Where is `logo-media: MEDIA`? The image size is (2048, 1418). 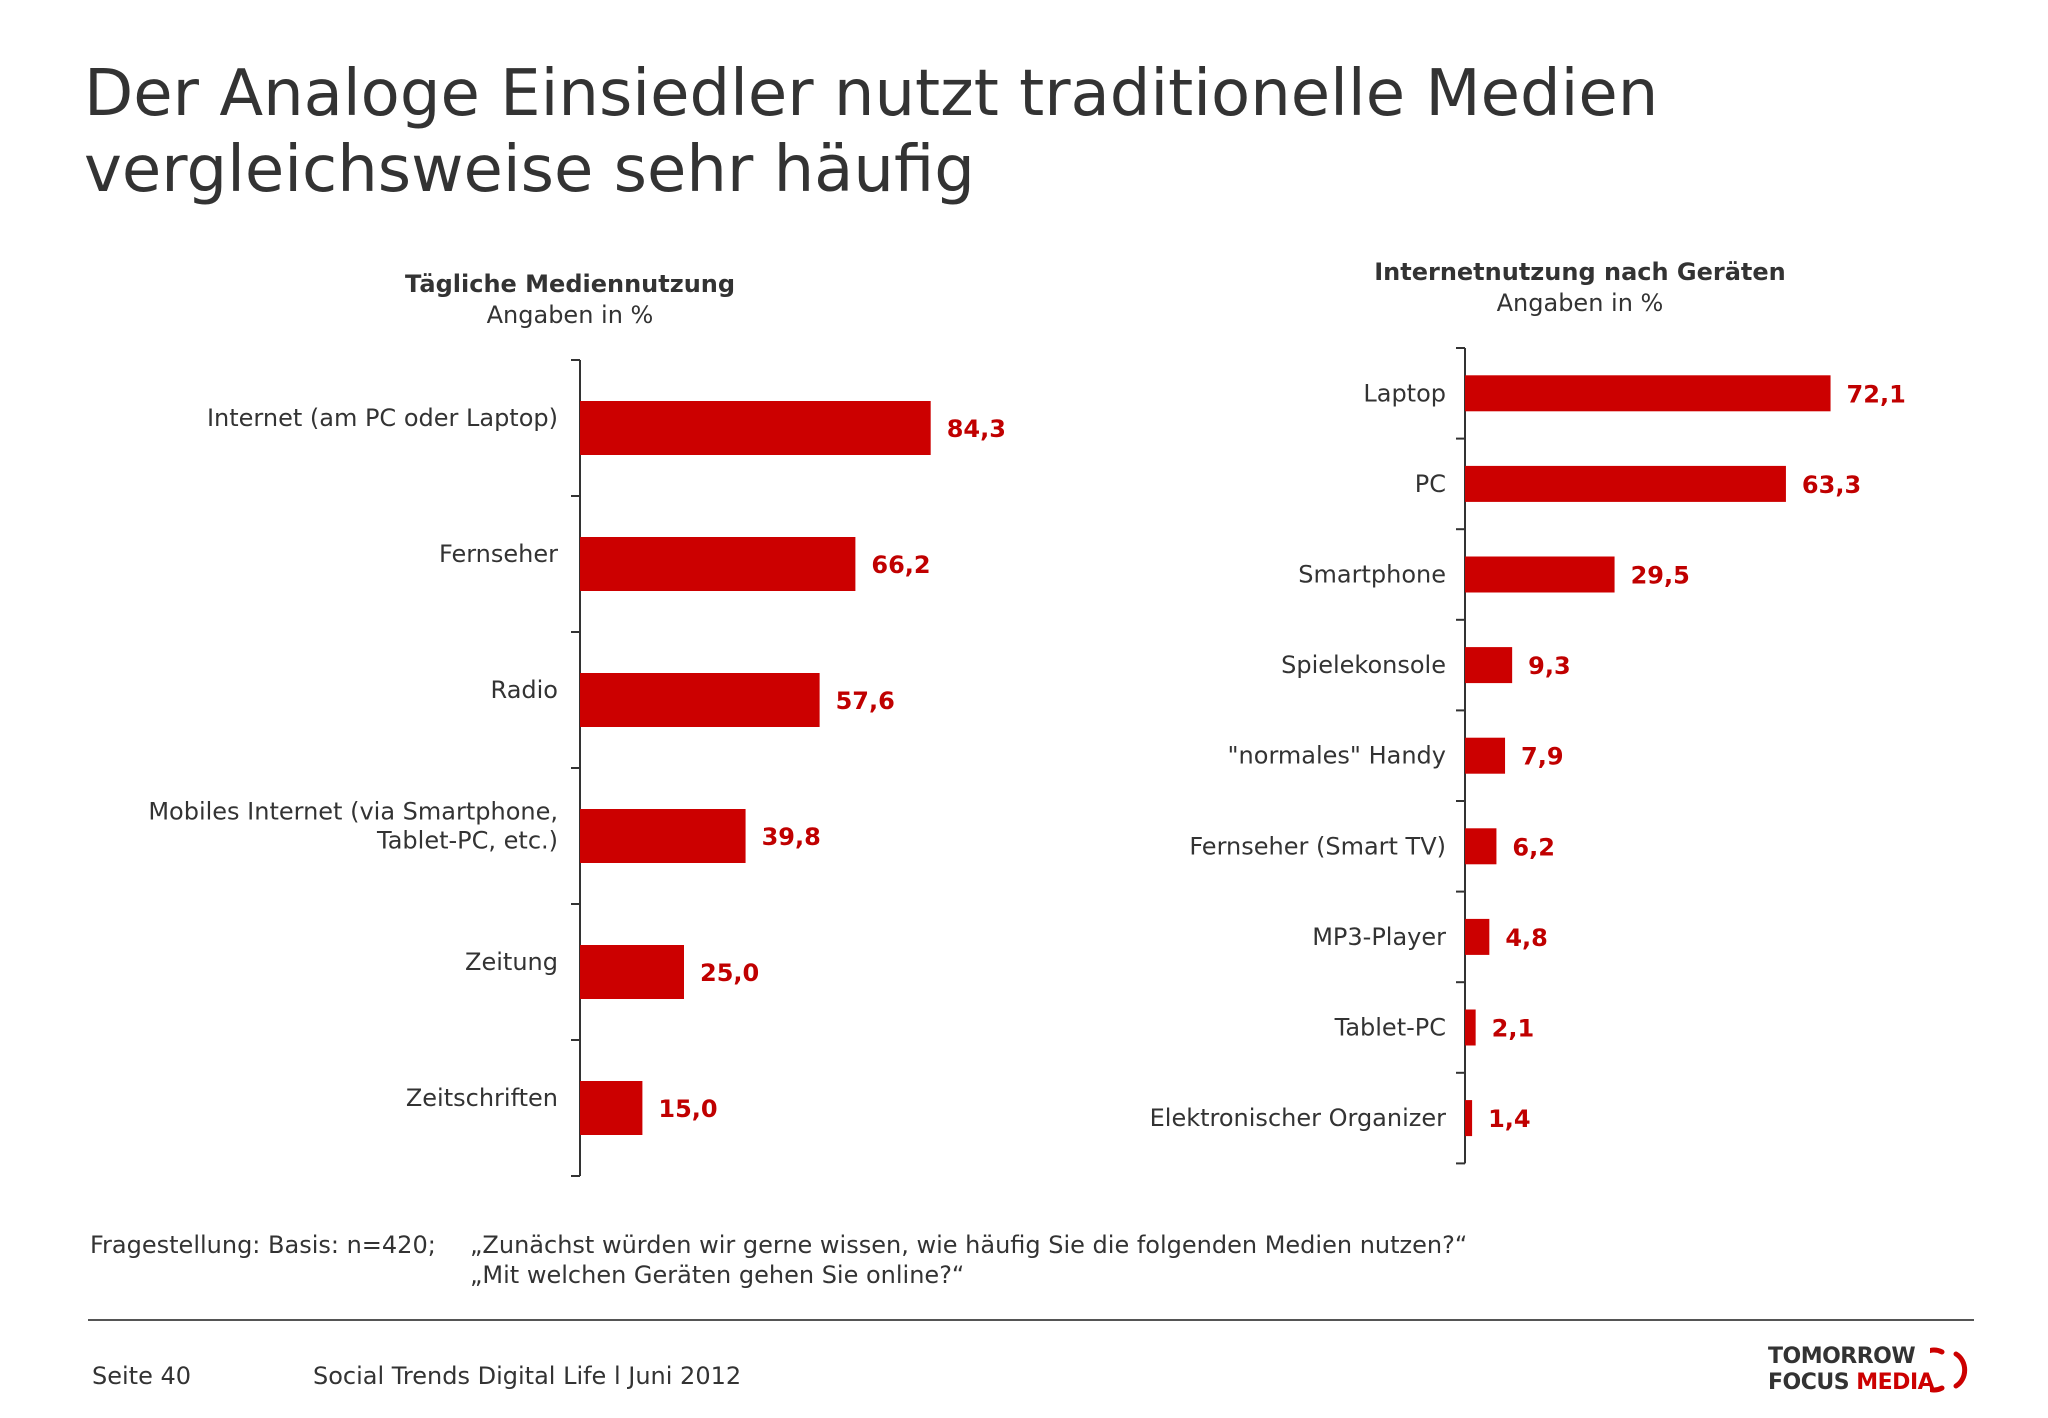
logo-media: MEDIA is located at coordinates (1895, 1382).